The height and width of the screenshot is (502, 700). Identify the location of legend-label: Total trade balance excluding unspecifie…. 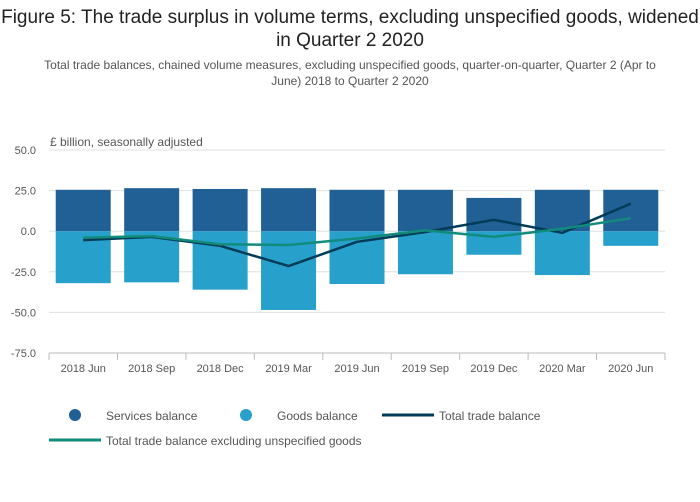
(234, 441).